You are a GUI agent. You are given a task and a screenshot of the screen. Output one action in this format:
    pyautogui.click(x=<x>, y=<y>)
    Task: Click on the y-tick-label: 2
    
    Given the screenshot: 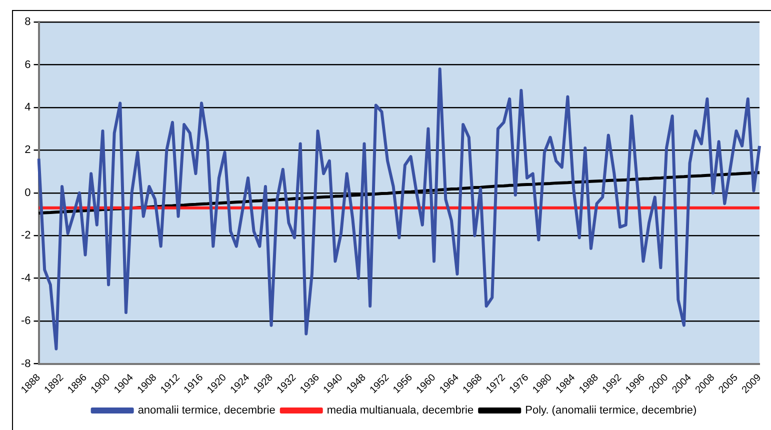 What is the action you would take?
    pyautogui.click(x=27, y=150)
    